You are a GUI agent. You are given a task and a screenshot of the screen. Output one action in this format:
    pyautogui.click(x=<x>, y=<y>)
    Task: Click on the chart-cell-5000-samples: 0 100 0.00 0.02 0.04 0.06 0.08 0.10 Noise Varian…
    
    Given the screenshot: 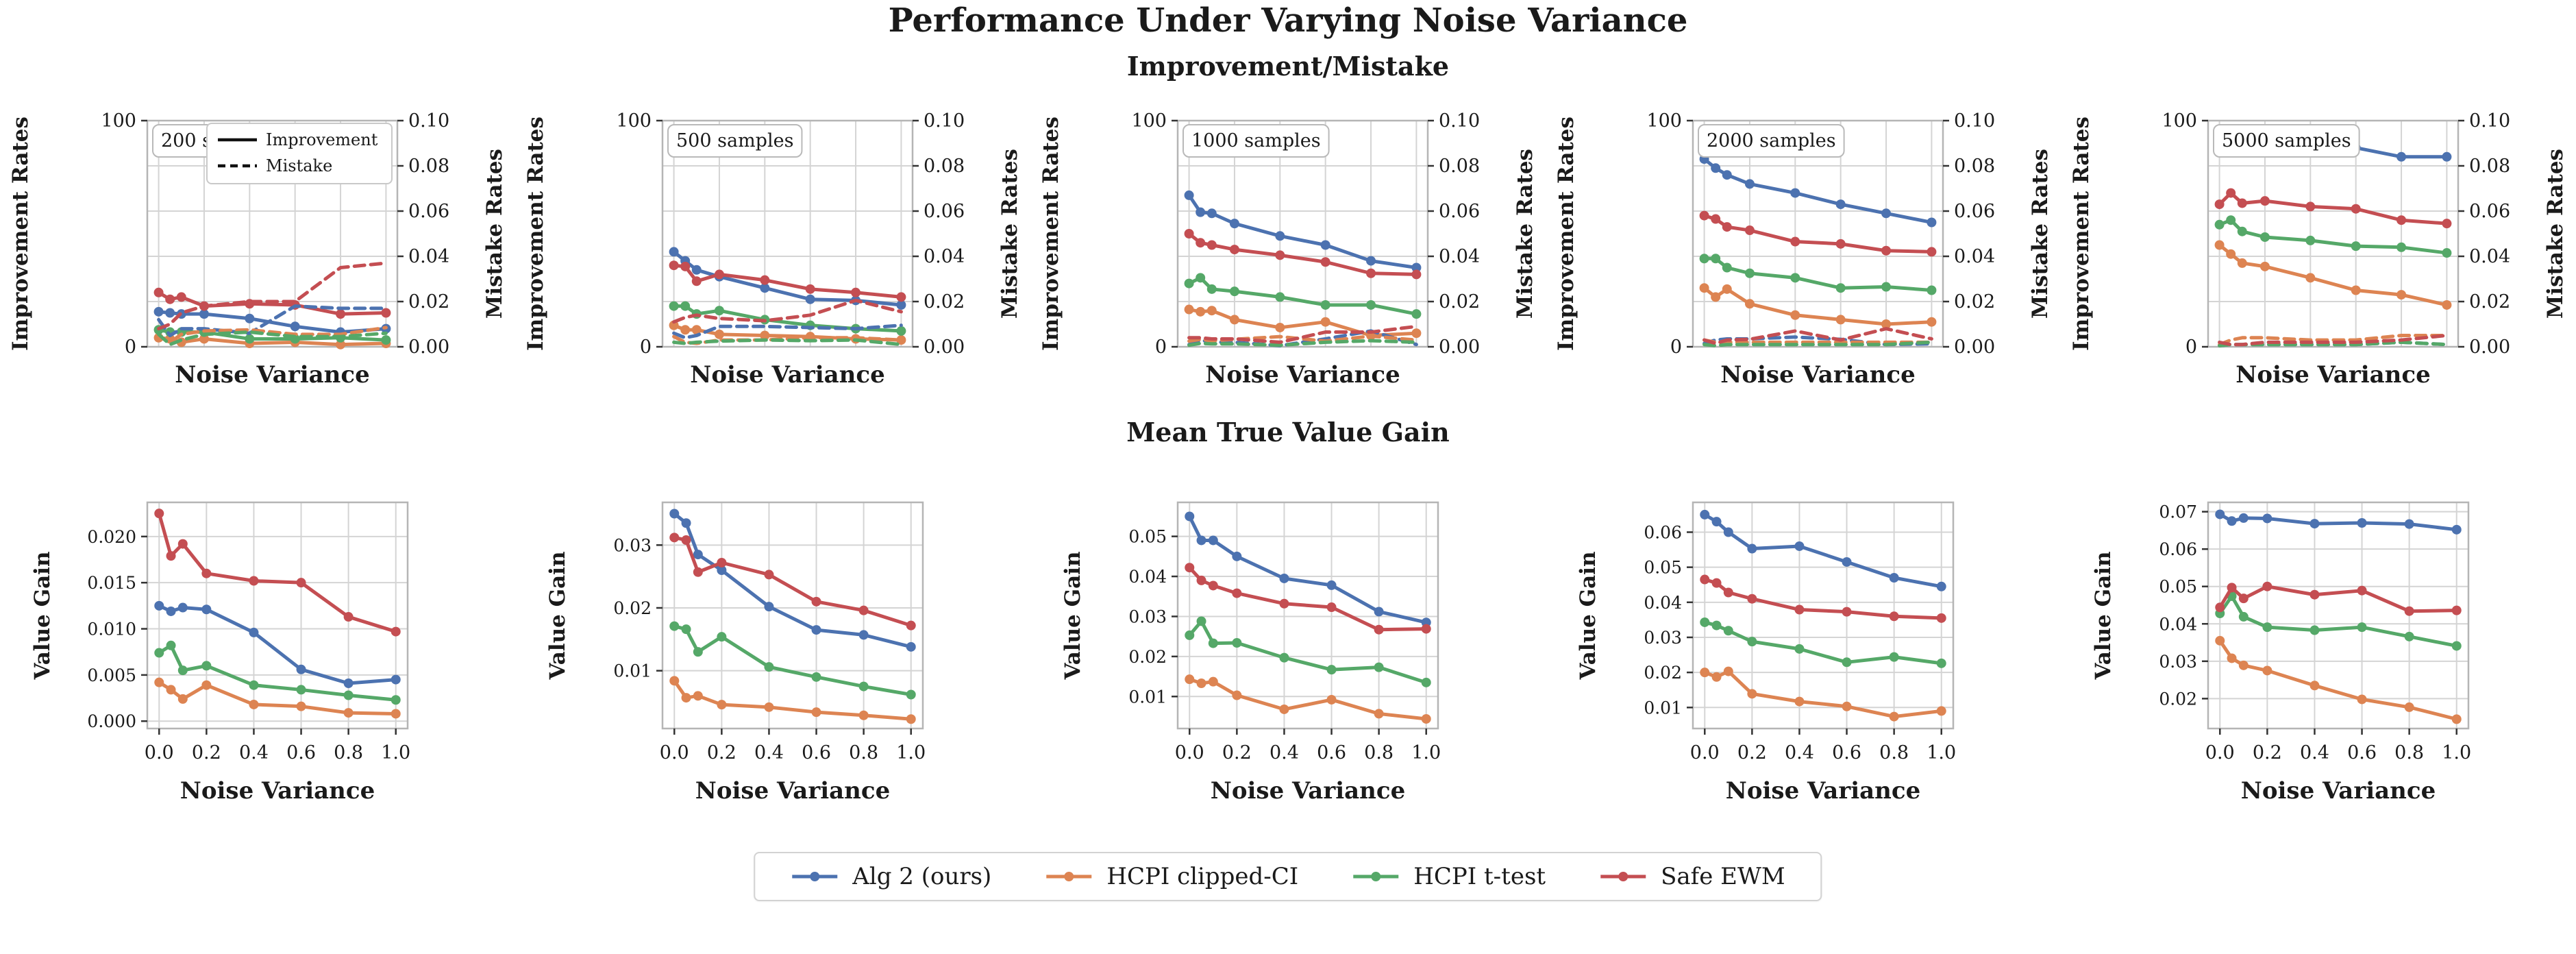 What is the action you would take?
    pyautogui.click(x=2318, y=242)
    